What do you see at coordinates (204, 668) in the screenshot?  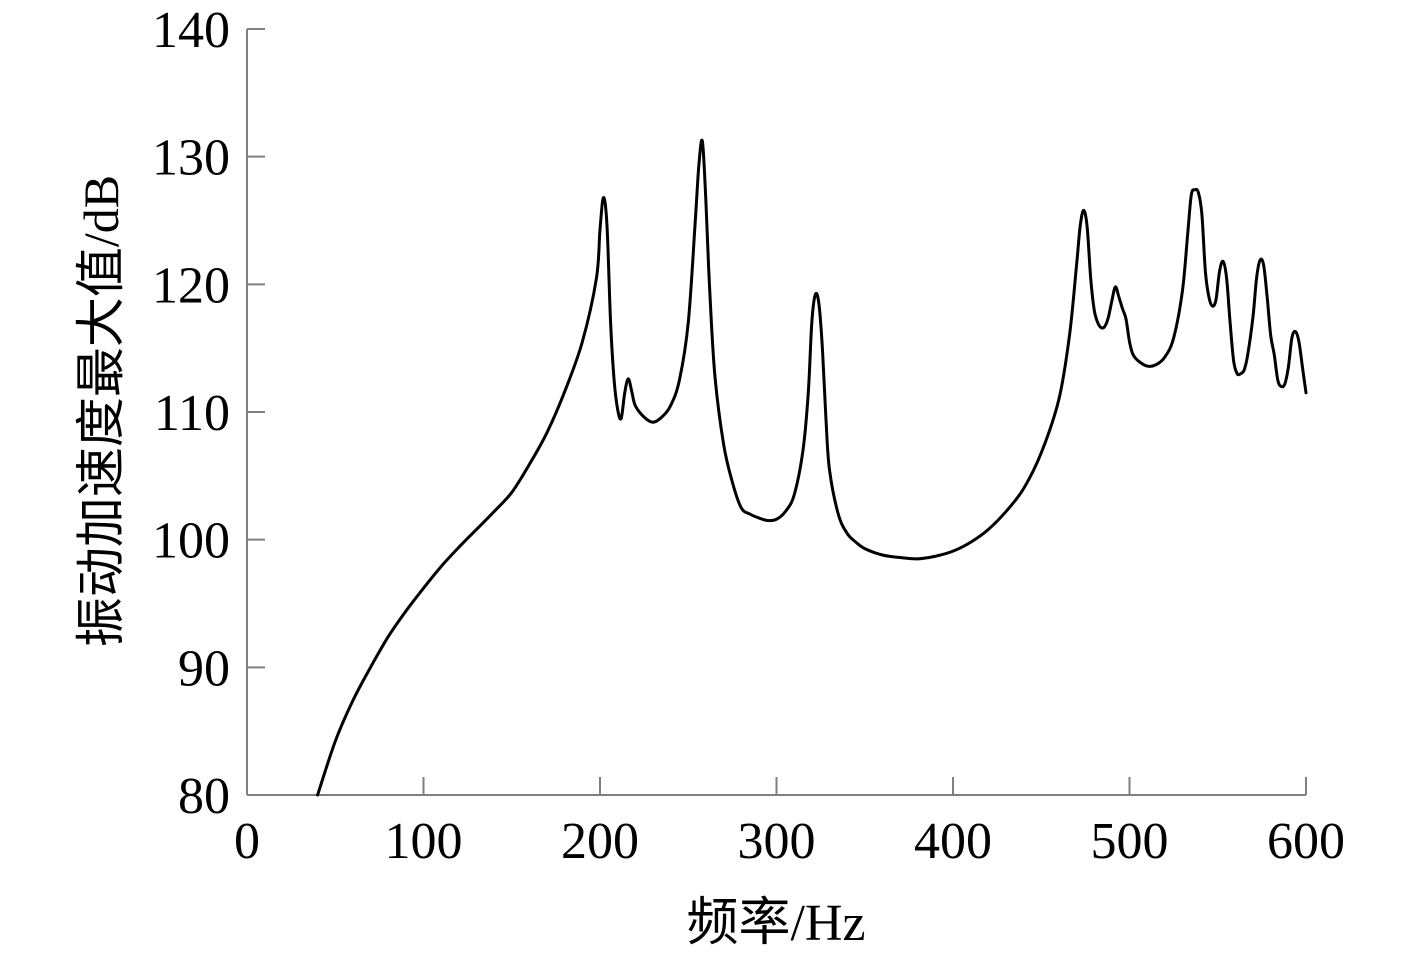 I see `y-tick-label: 90` at bounding box center [204, 668].